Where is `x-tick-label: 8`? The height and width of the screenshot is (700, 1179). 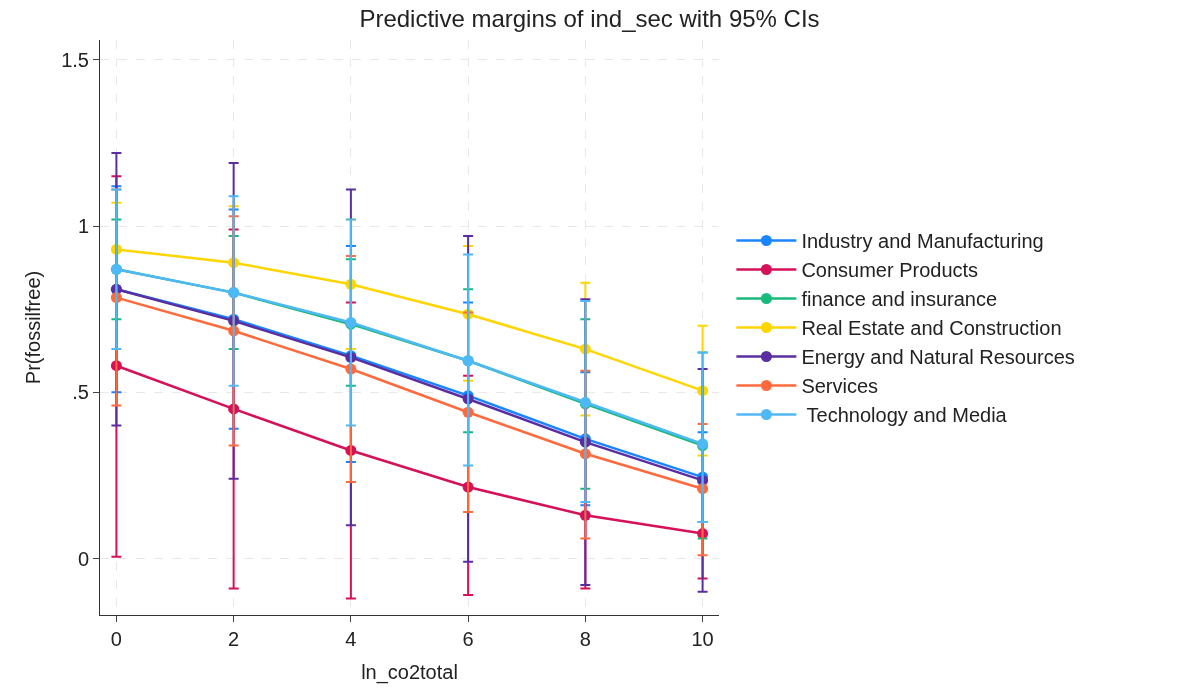 x-tick-label: 8 is located at coordinates (585, 639).